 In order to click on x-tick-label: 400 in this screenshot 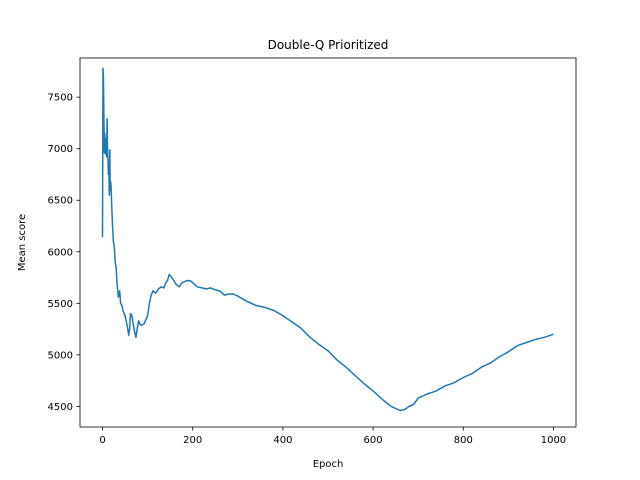, I will do `click(282, 440)`.